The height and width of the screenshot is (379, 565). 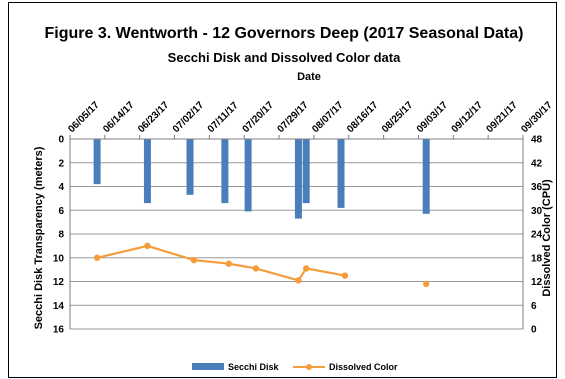 I want to click on legend-swatch-secchi-disk, so click(x=208, y=366).